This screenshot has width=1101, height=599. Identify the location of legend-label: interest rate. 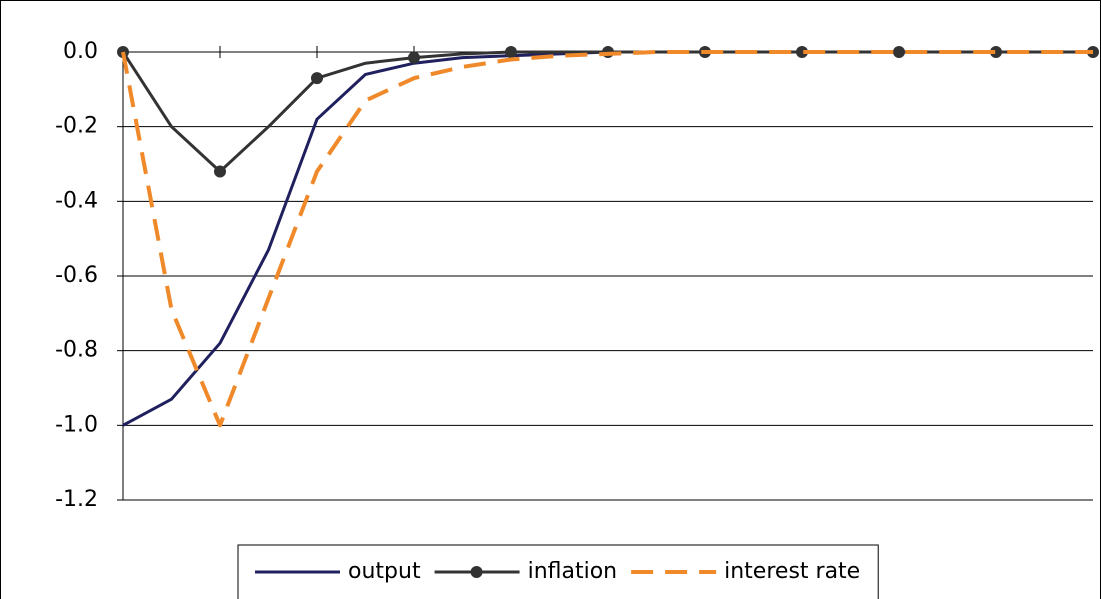
(792, 571).